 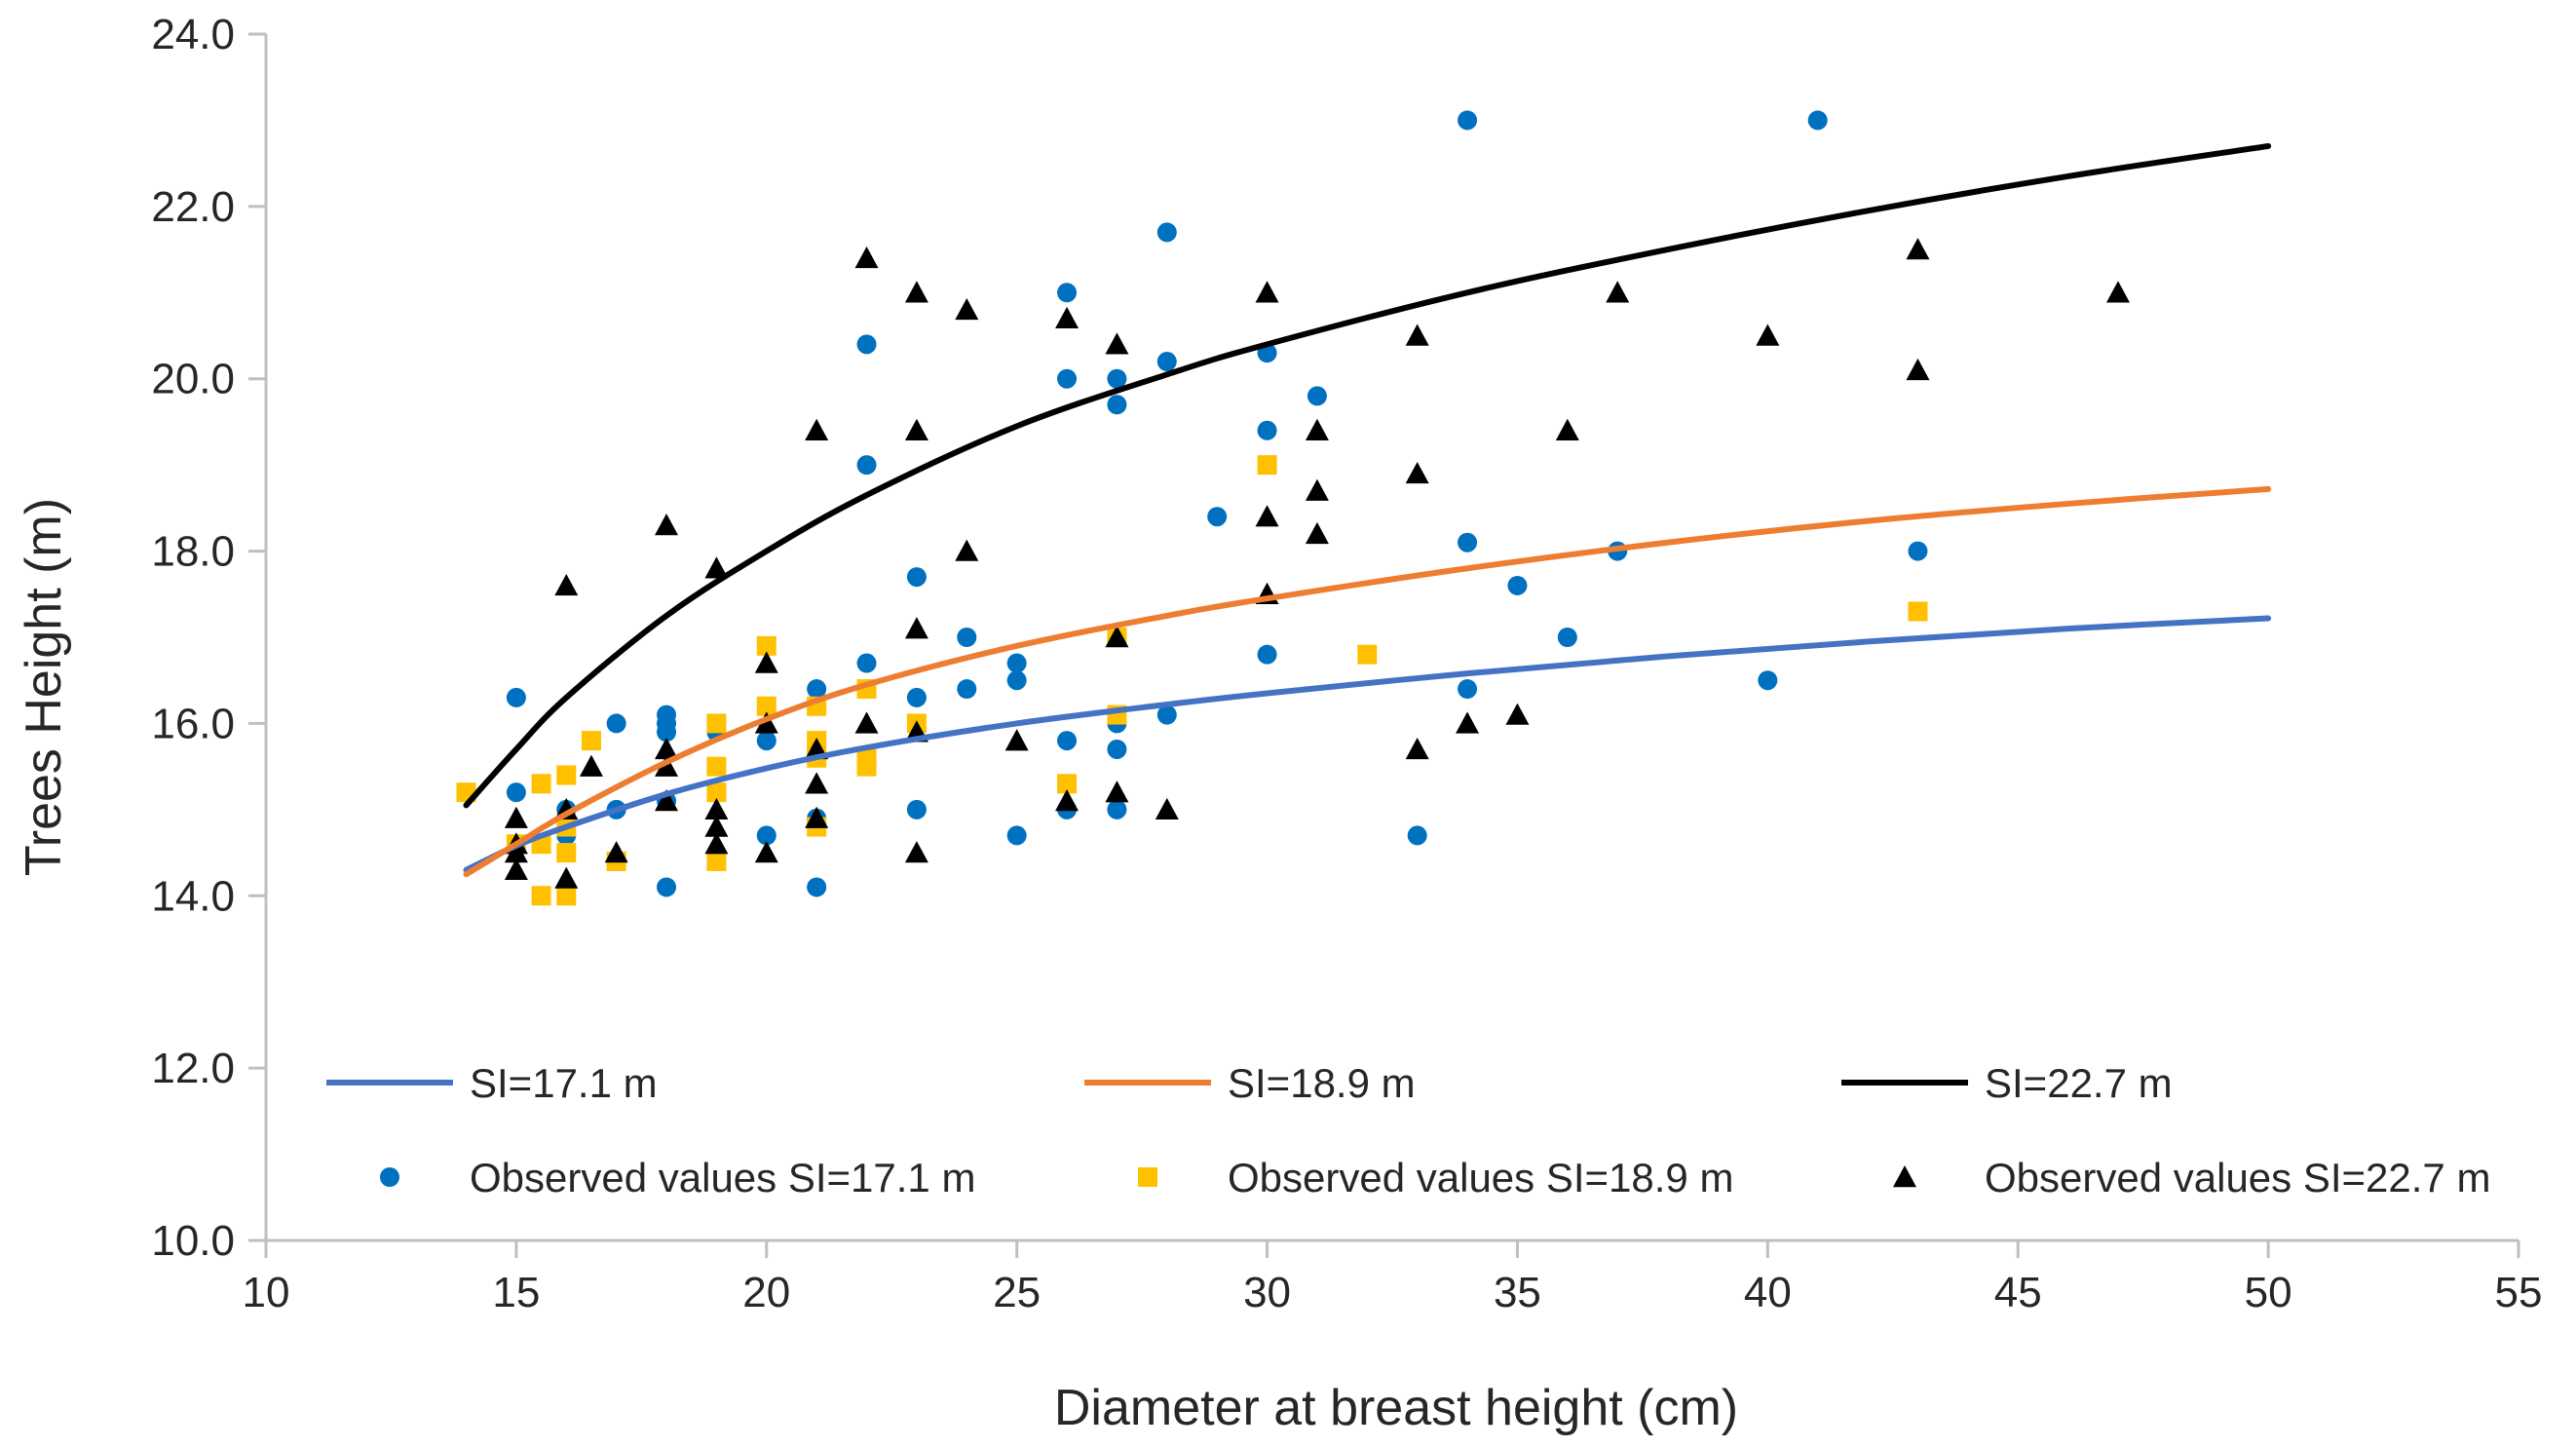 What do you see at coordinates (2519, 1292) in the screenshot?
I see `x-tick-label: 55` at bounding box center [2519, 1292].